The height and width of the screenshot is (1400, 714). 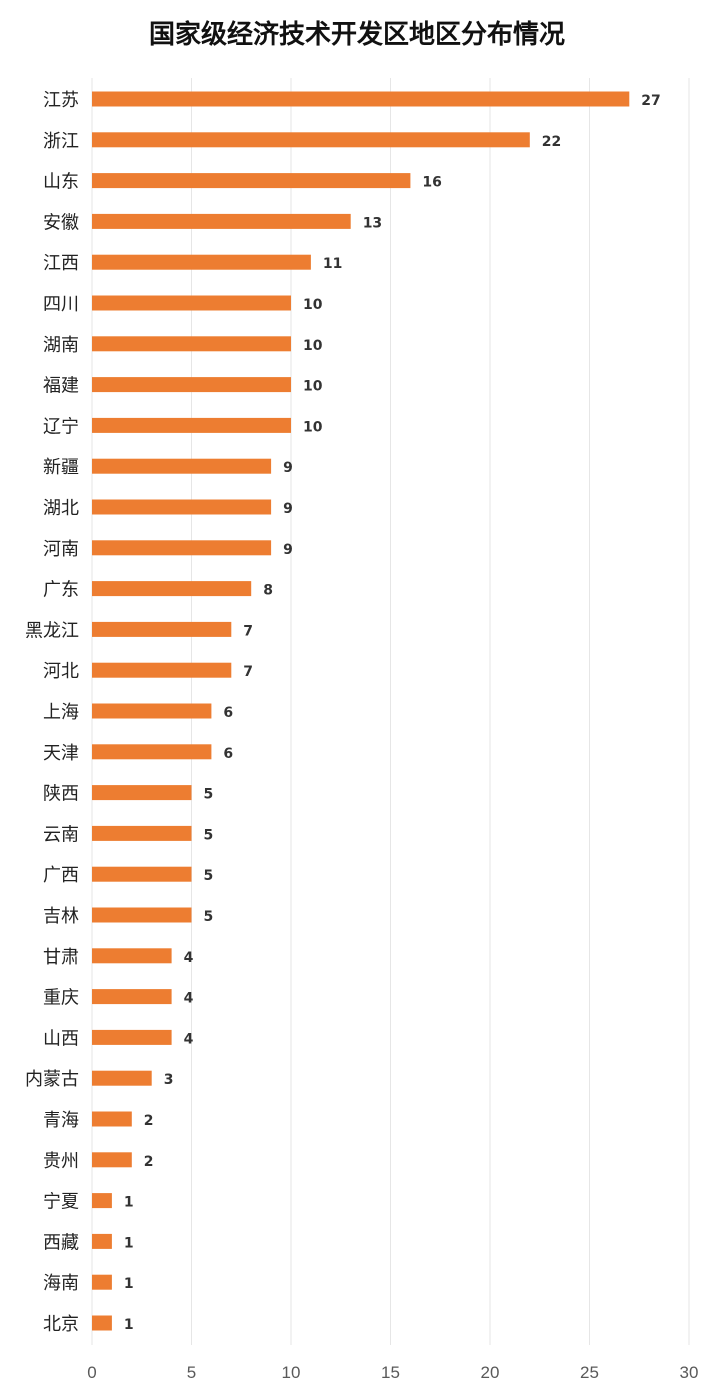 What do you see at coordinates (189, 1039) in the screenshot?
I see `data-label-23: 4` at bounding box center [189, 1039].